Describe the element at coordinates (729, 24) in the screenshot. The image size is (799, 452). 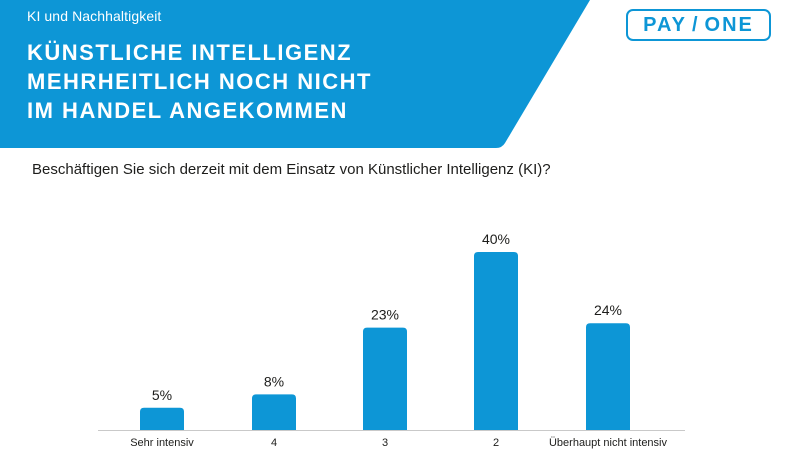
I see `logo-text-right: ONE` at that location.